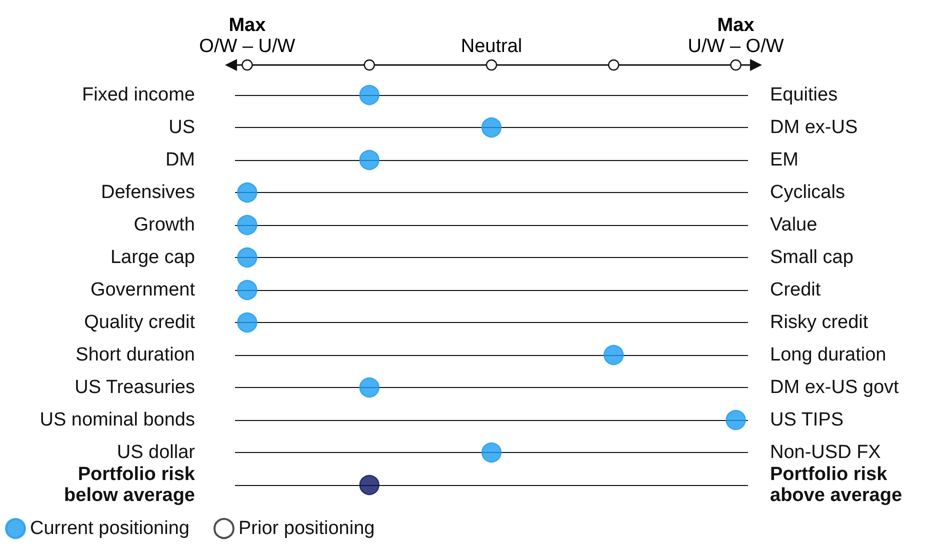 The height and width of the screenshot is (544, 935). I want to click on y2-tick-label: US TIPS, so click(807, 420).